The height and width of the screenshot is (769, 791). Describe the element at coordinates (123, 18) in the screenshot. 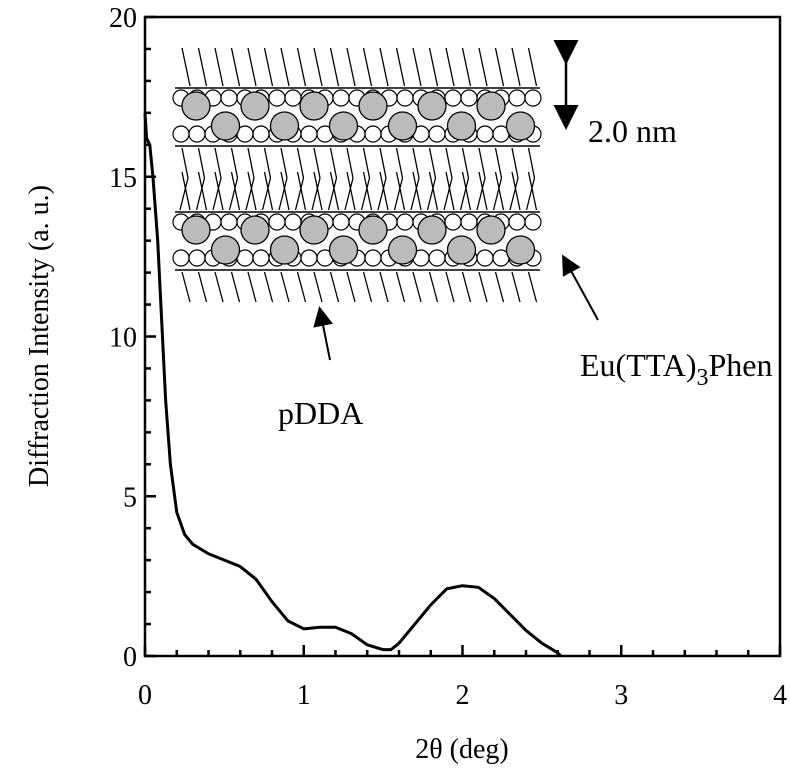

I see `y-tick-label: 20` at that location.